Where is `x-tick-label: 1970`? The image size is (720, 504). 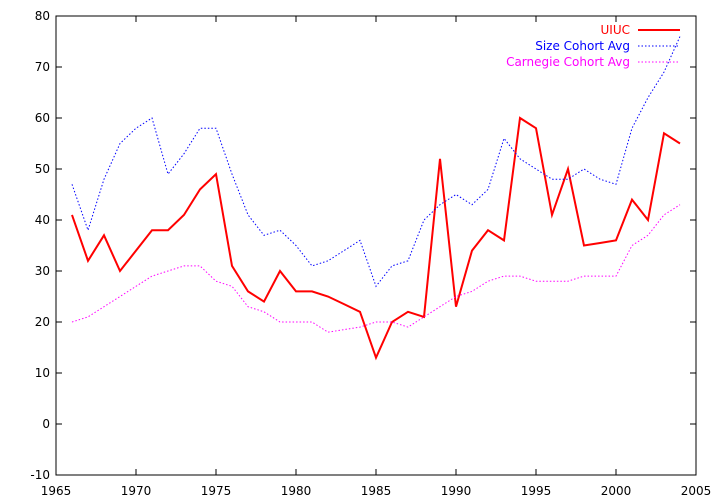 x-tick-label: 1970 is located at coordinates (136, 491).